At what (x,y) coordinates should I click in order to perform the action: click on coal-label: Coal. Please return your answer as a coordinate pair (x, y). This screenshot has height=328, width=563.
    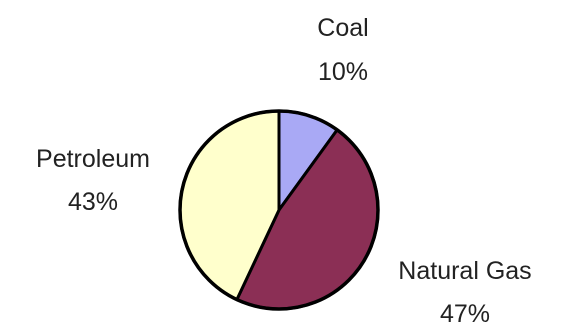
    Looking at the image, I should click on (342, 28).